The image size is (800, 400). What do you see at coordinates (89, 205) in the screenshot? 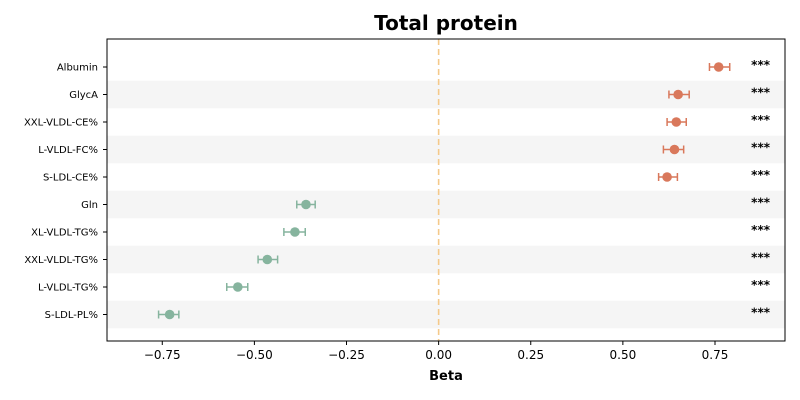
I see `y-tick-label: Gln` at bounding box center [89, 205].